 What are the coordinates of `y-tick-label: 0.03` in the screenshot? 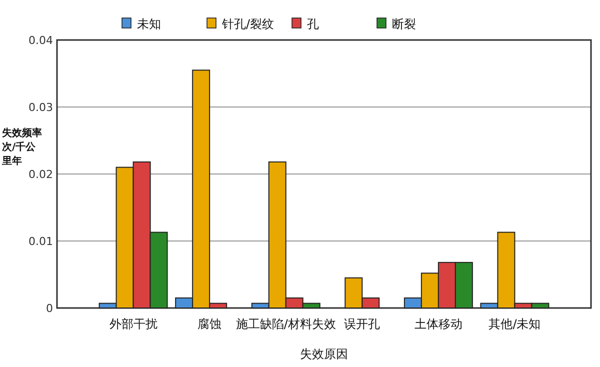 It's located at (40, 107).